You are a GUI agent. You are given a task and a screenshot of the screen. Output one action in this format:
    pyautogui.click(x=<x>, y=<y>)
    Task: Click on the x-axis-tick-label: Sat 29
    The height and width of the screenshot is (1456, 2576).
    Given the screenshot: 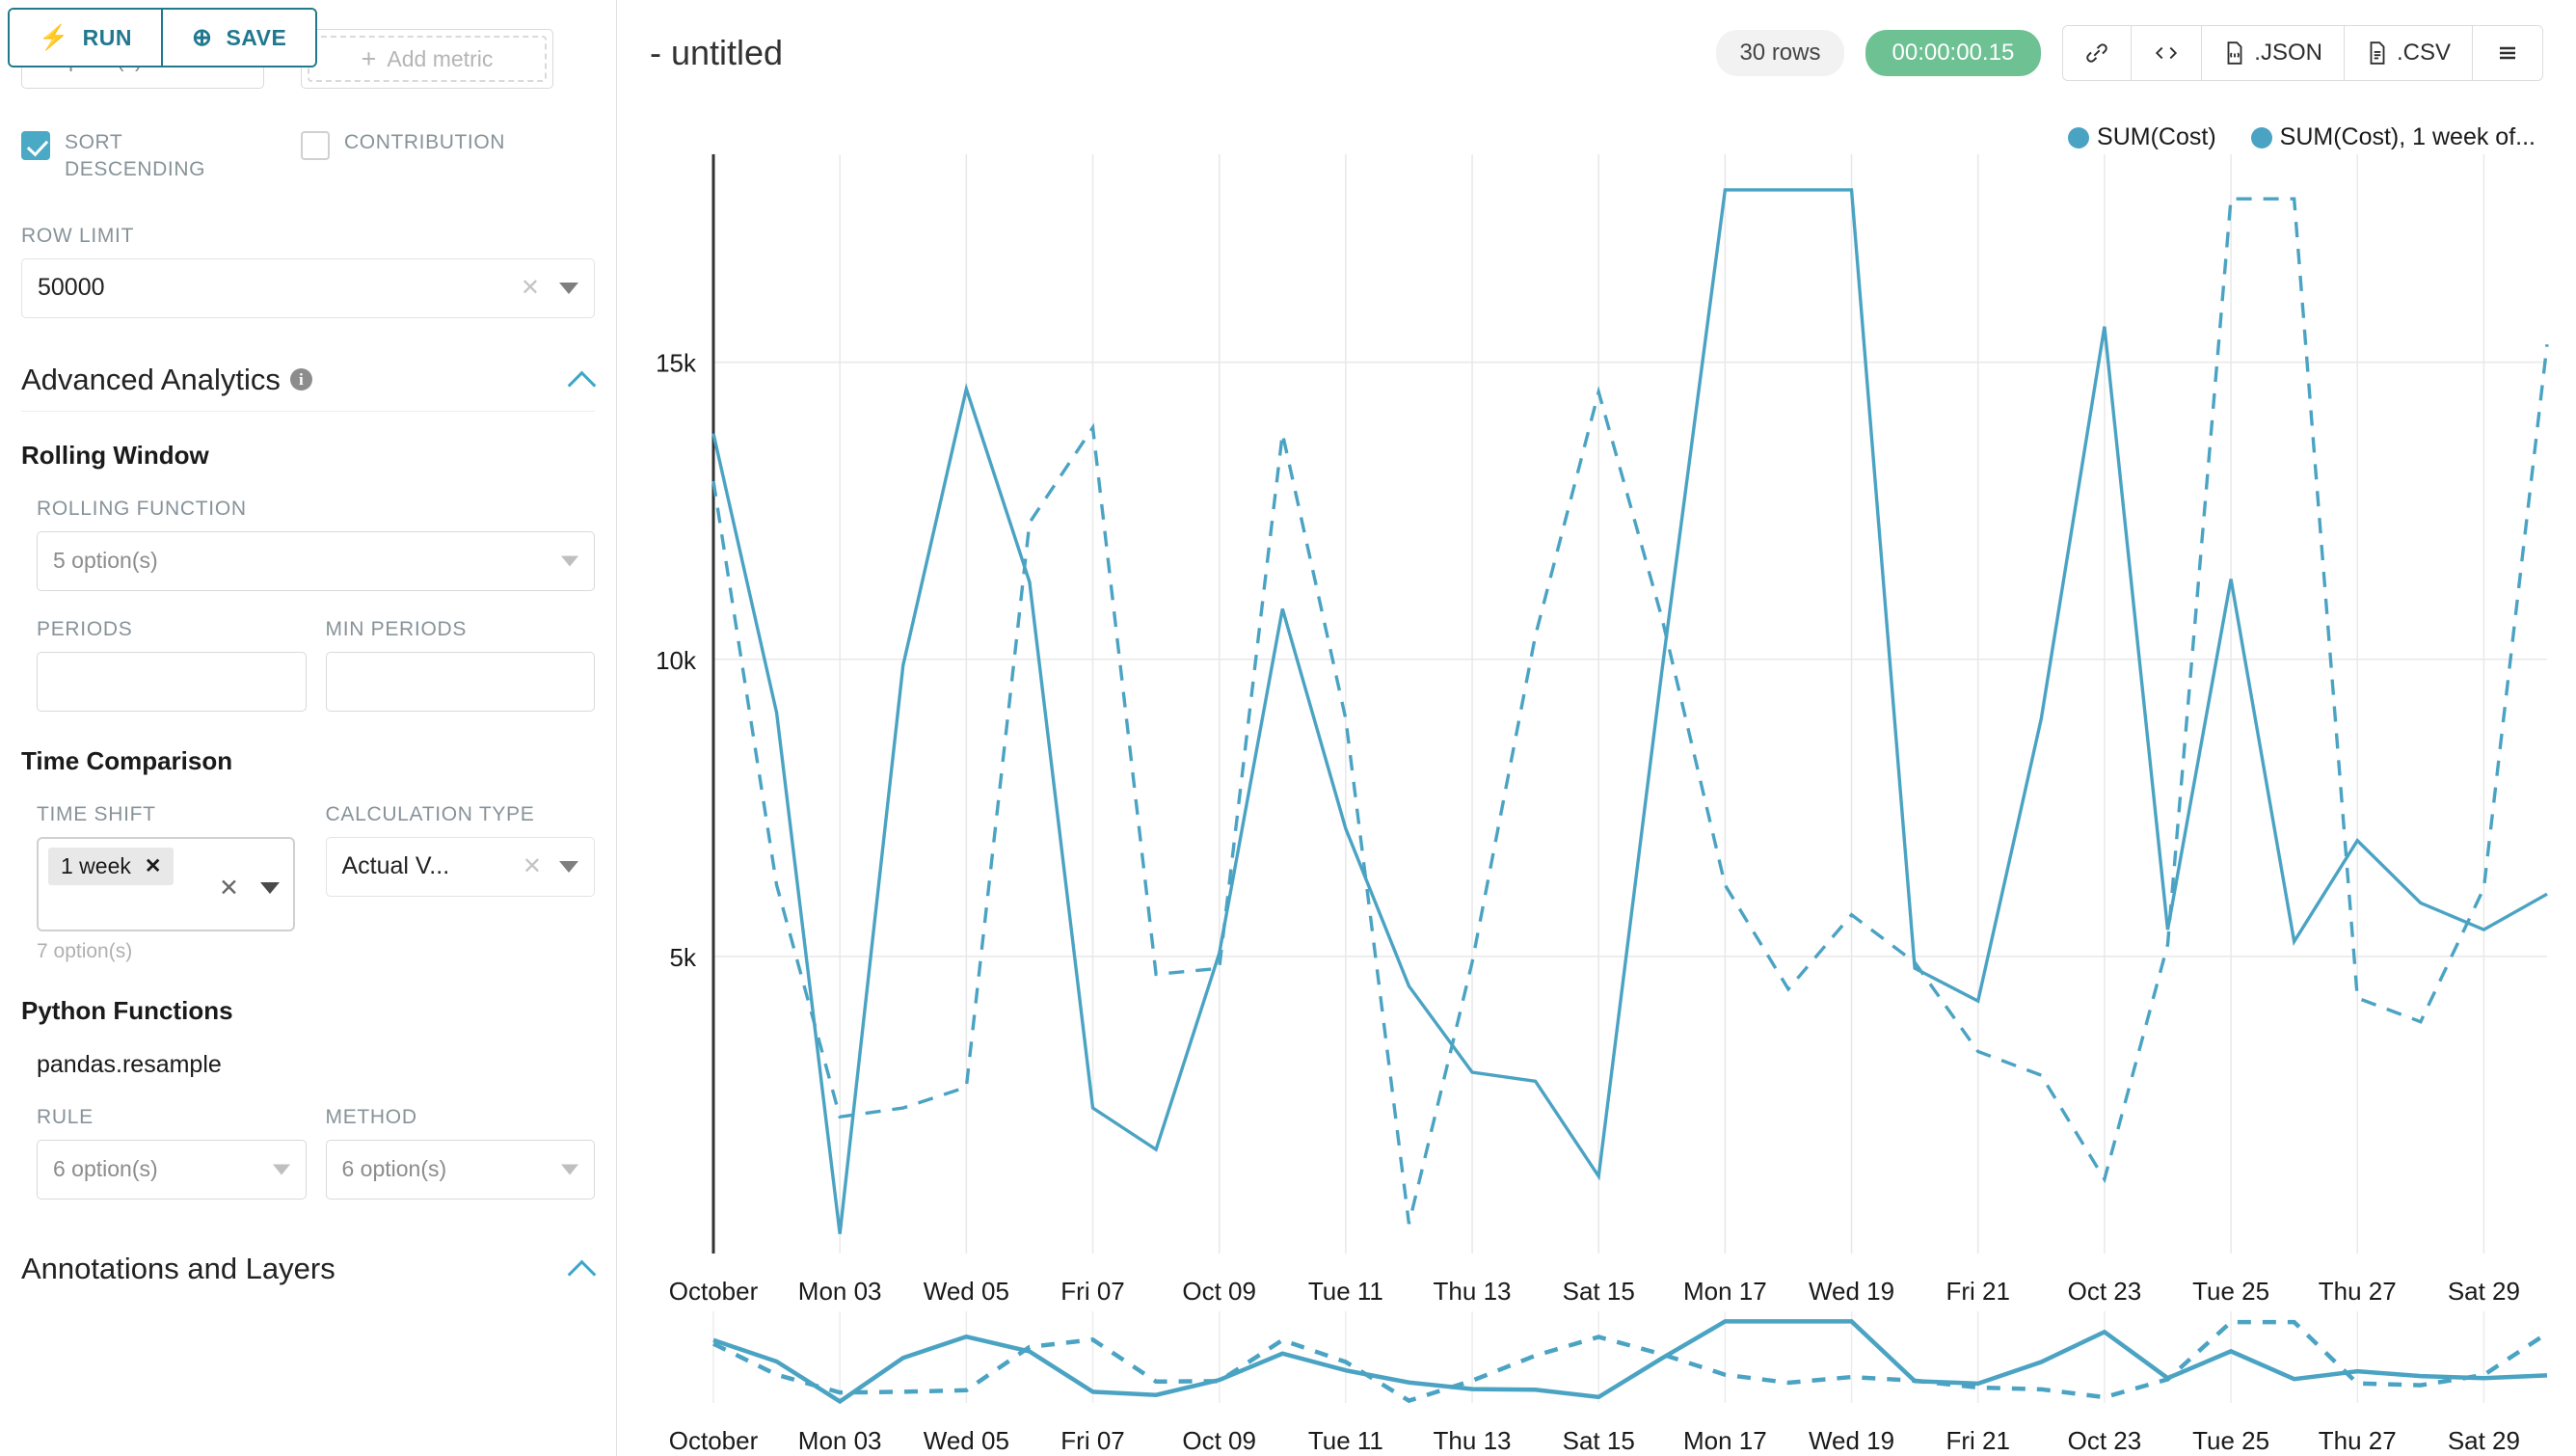 What is the action you would take?
    pyautogui.click(x=2484, y=1291)
    